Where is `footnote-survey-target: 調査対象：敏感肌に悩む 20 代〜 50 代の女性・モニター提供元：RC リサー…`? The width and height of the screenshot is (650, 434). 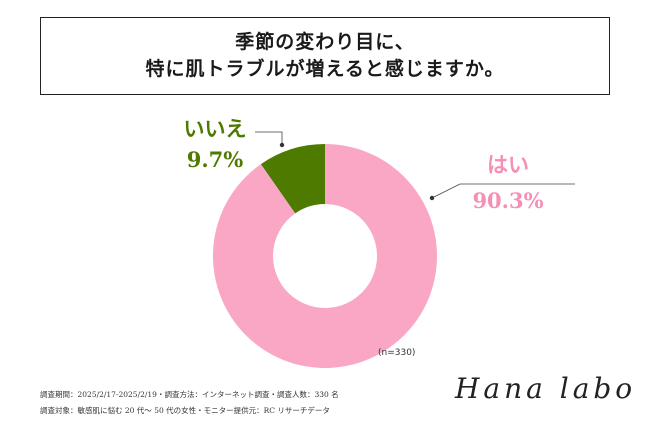
footnote-survey-target: 調査対象：敏感肌に悩む 20 代〜 50 代の女性・モニター提供元：RC リサー… is located at coordinates (185, 410).